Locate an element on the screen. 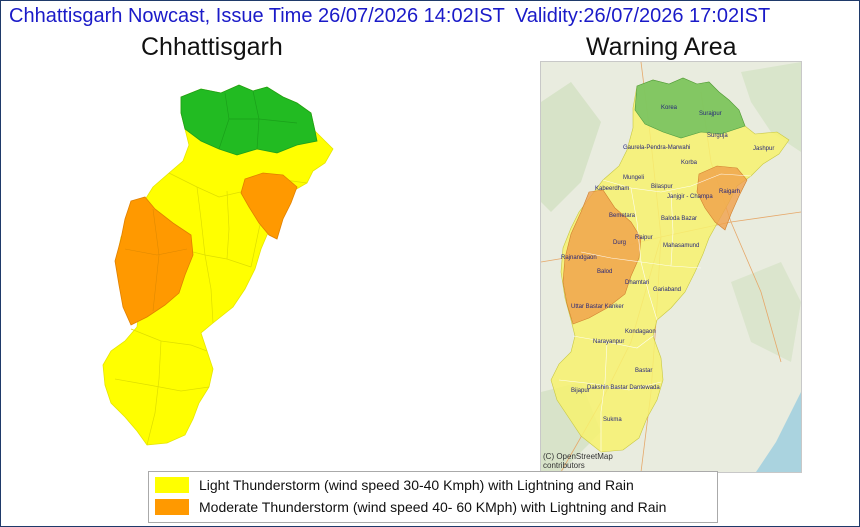  validity-text: Validity:26/07/2026 17:02IST is located at coordinates (642, 16).